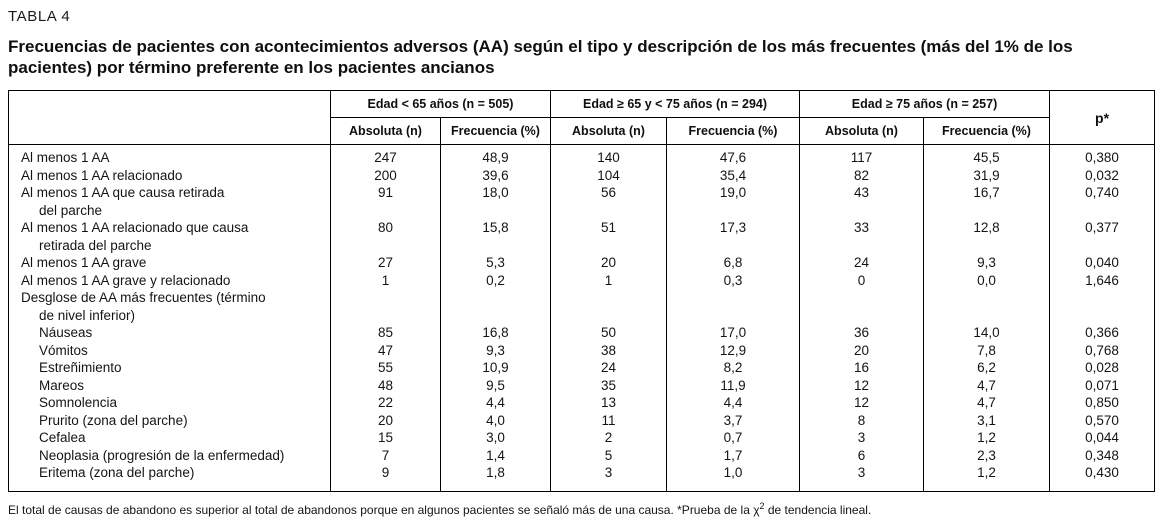 This screenshot has width=1160, height=526. What do you see at coordinates (986, 201) in the screenshot?
I see `cell-frecuencia-ge75: 16,7` at bounding box center [986, 201].